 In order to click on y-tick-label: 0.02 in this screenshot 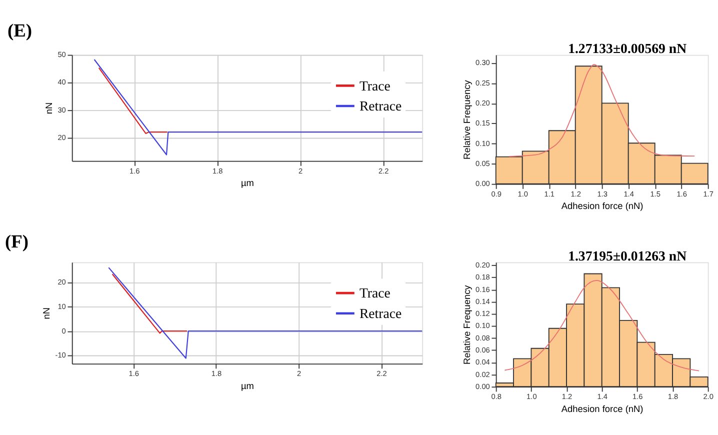, I will do `click(483, 374)`.